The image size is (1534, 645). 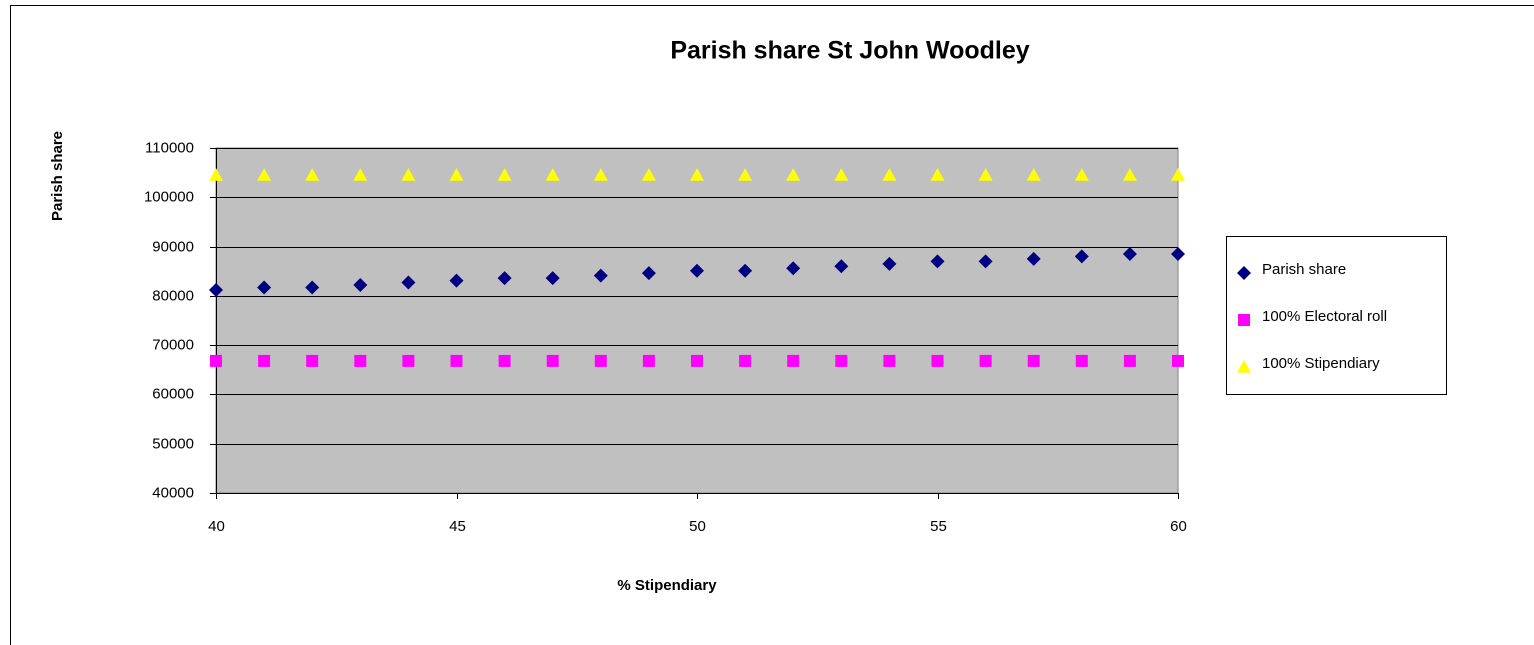 I want to click on legend-label: 100% Stipendiary, so click(x=1321, y=363).